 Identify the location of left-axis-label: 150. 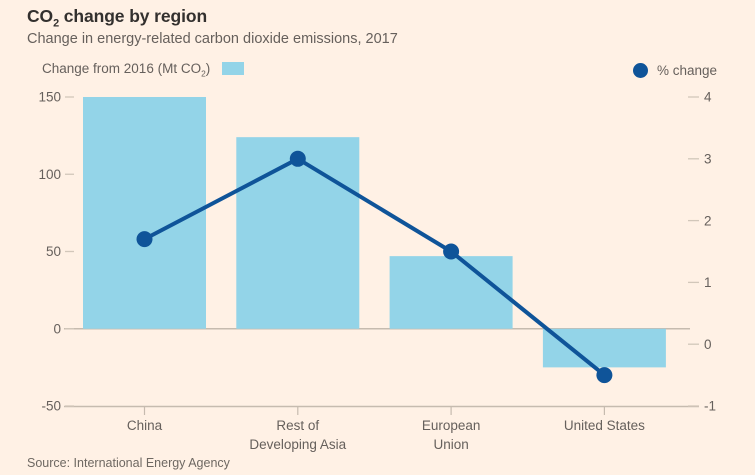
(49, 97).